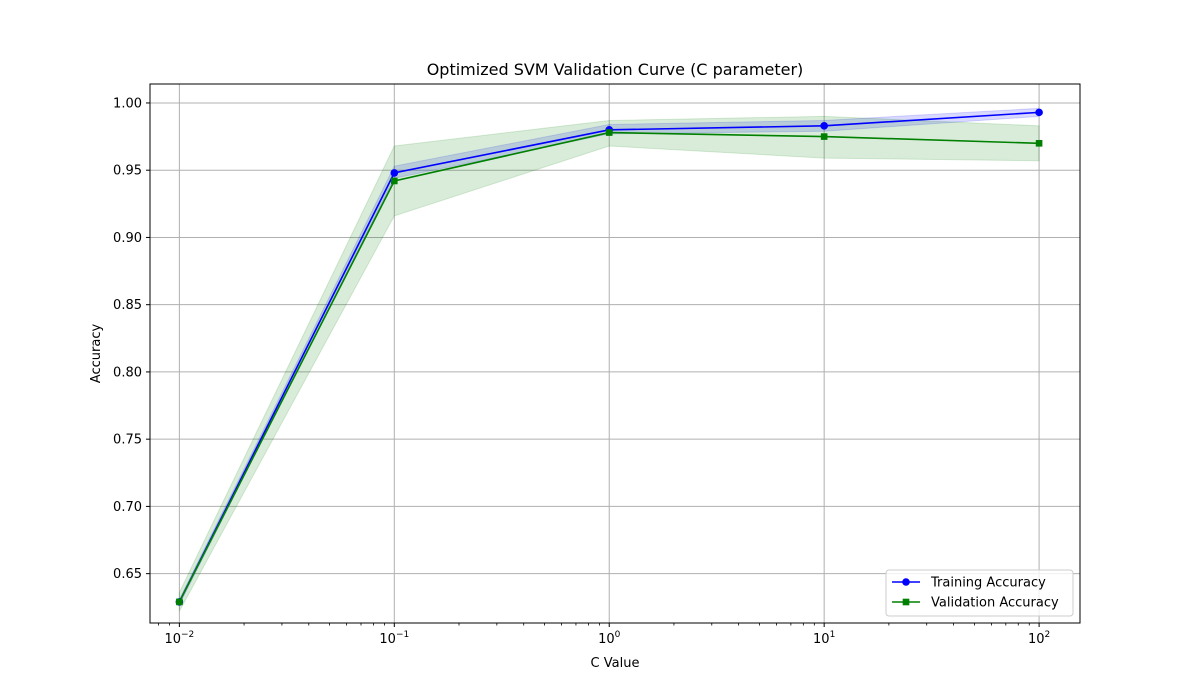 Image resolution: width=1200 pixels, height=700 pixels. What do you see at coordinates (995, 603) in the screenshot?
I see `legend-label-validation: Validation Accuracy` at bounding box center [995, 603].